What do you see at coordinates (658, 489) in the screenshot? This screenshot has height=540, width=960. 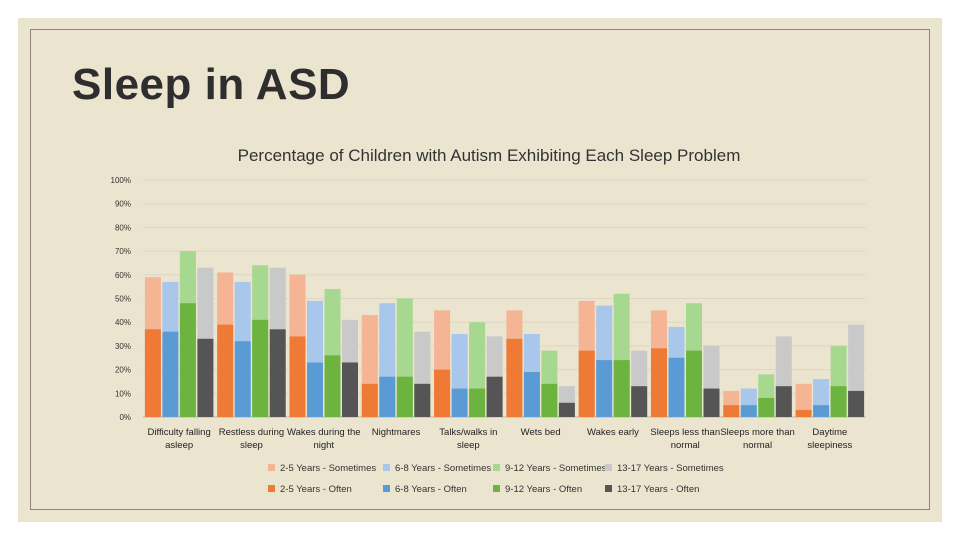 I see `legend-label: 13-17 Years - Often` at bounding box center [658, 489].